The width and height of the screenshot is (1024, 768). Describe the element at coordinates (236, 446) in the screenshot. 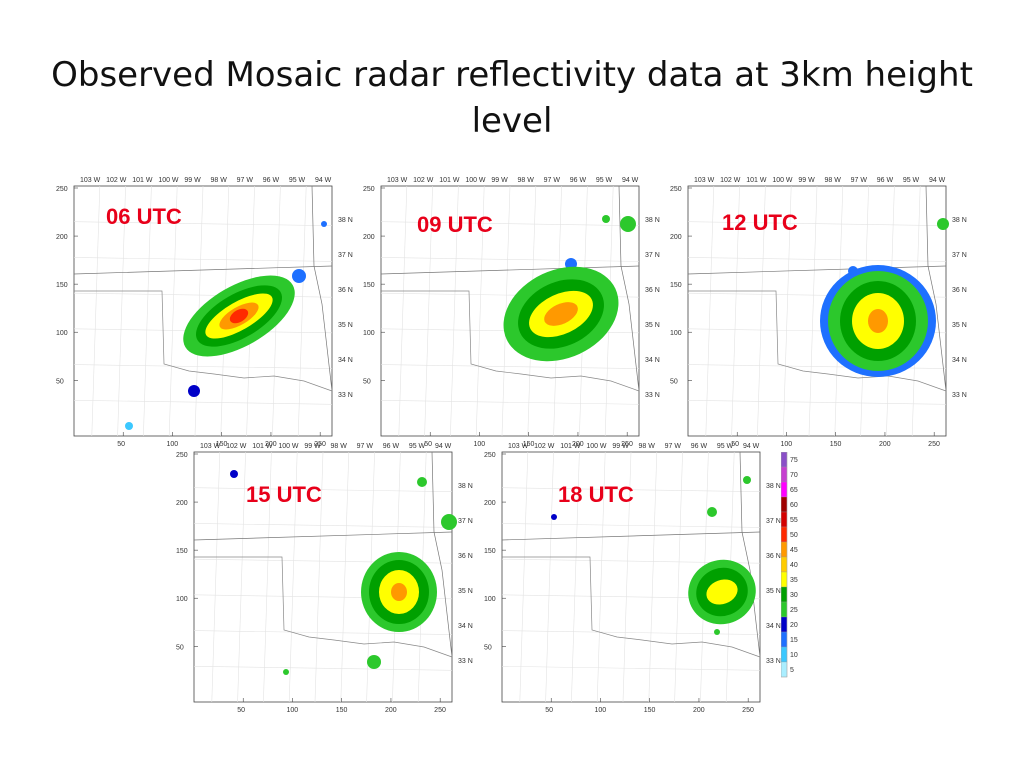

I see `longitude-label: 102 W` at that location.